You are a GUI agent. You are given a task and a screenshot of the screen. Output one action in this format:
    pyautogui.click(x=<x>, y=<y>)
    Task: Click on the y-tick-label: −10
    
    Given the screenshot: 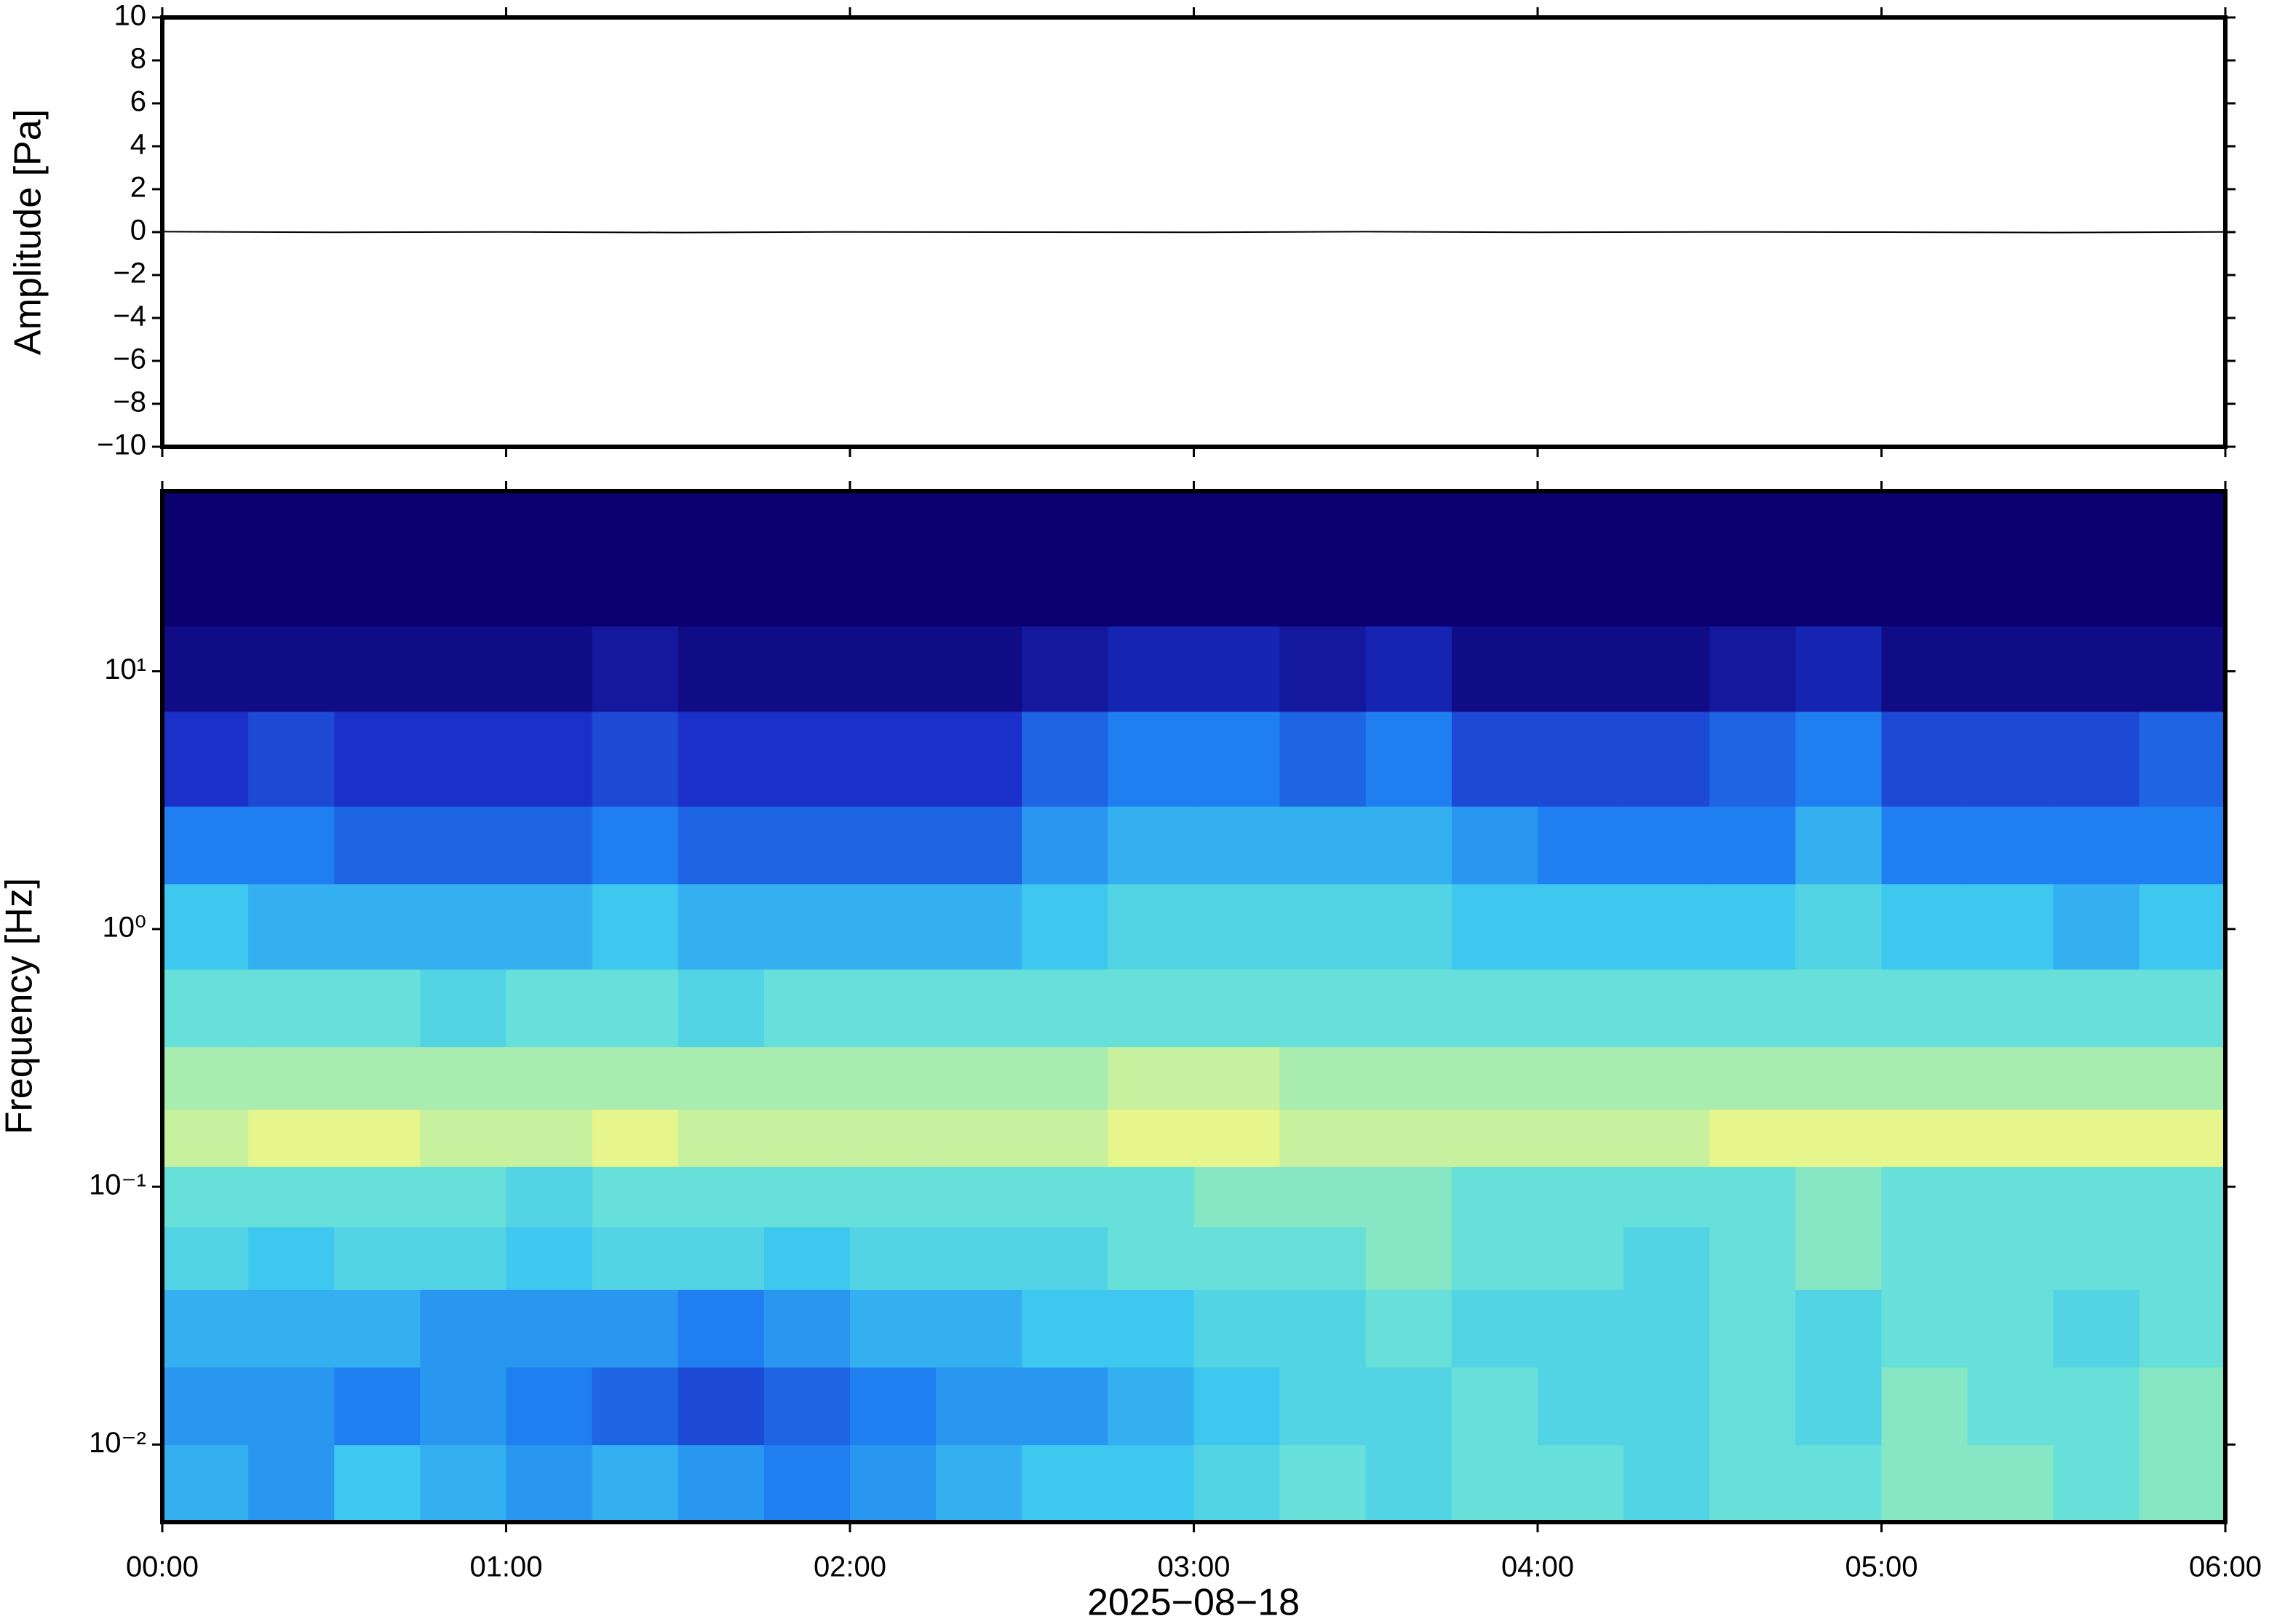 What is the action you would take?
    pyautogui.click(x=122, y=445)
    